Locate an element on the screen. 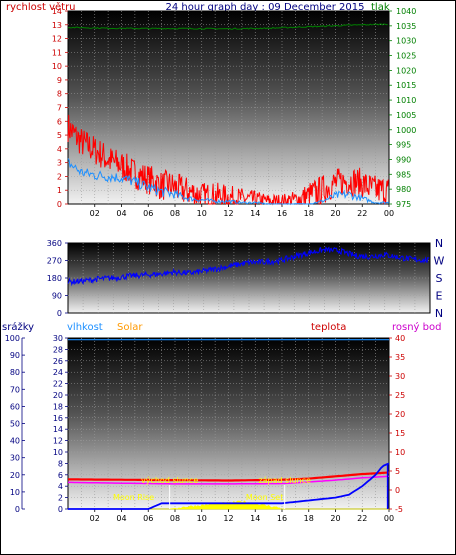 The image size is (456, 555). gust-series-line is located at coordinates (228, 160).